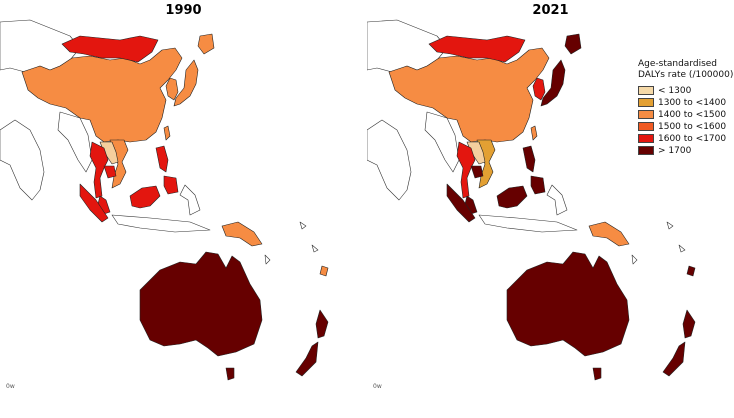 The height and width of the screenshot is (418, 734). I want to click on legend-label: > 1700, so click(675, 150).